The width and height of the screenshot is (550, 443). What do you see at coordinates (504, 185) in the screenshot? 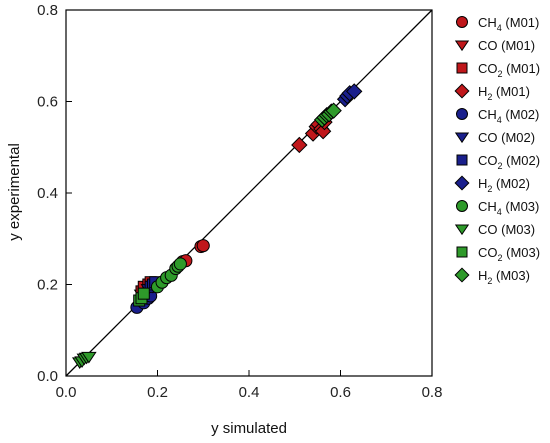
I see `legend-label: H2 (M02)` at bounding box center [504, 185].